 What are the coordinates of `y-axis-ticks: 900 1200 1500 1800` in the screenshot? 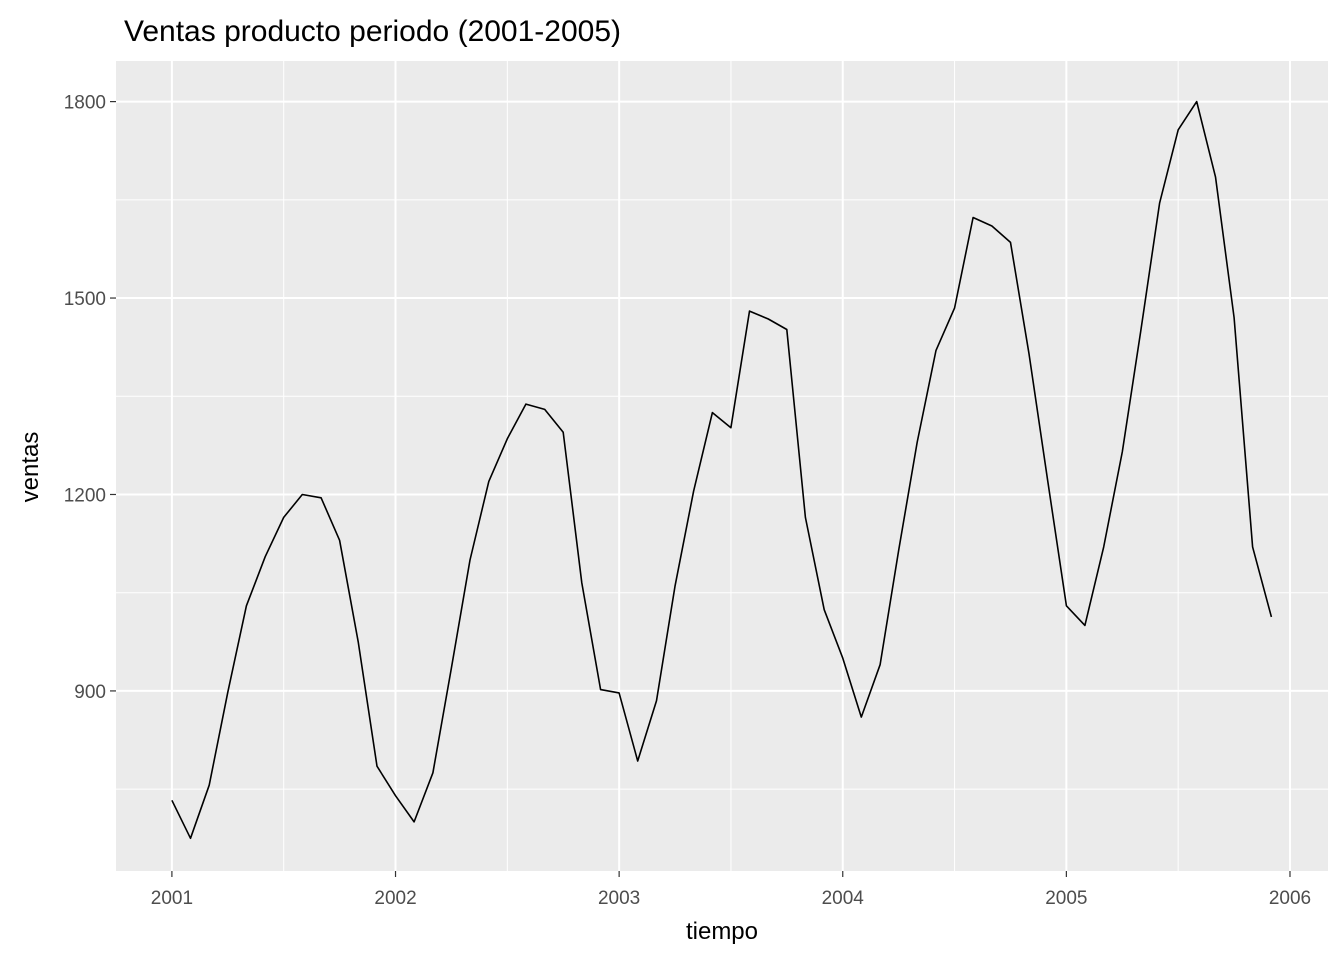 It's located at (90, 398).